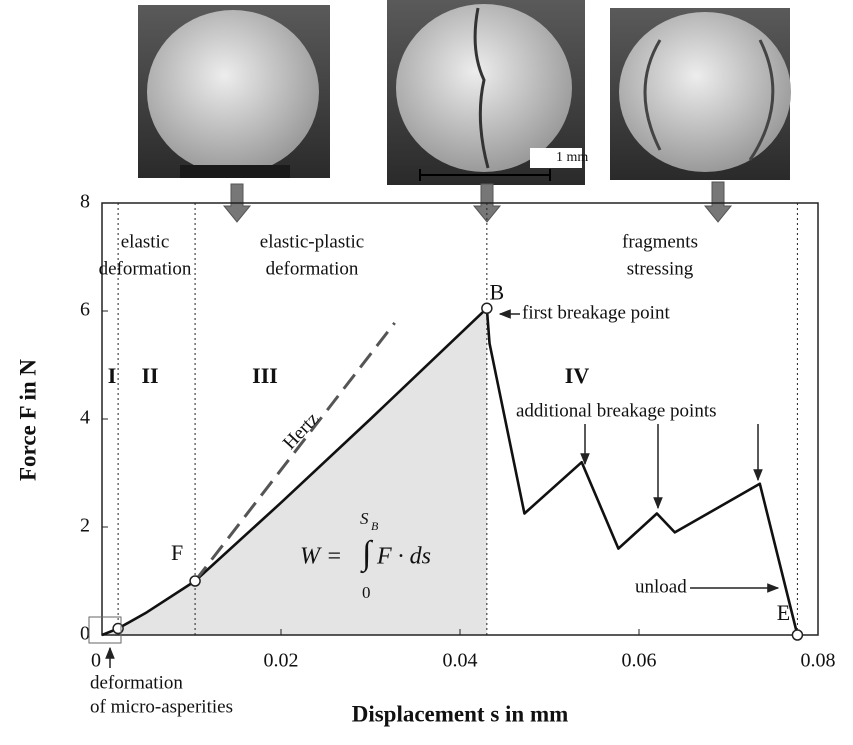  What do you see at coordinates (366, 592) in the screenshot?
I see `equation: 0` at bounding box center [366, 592].